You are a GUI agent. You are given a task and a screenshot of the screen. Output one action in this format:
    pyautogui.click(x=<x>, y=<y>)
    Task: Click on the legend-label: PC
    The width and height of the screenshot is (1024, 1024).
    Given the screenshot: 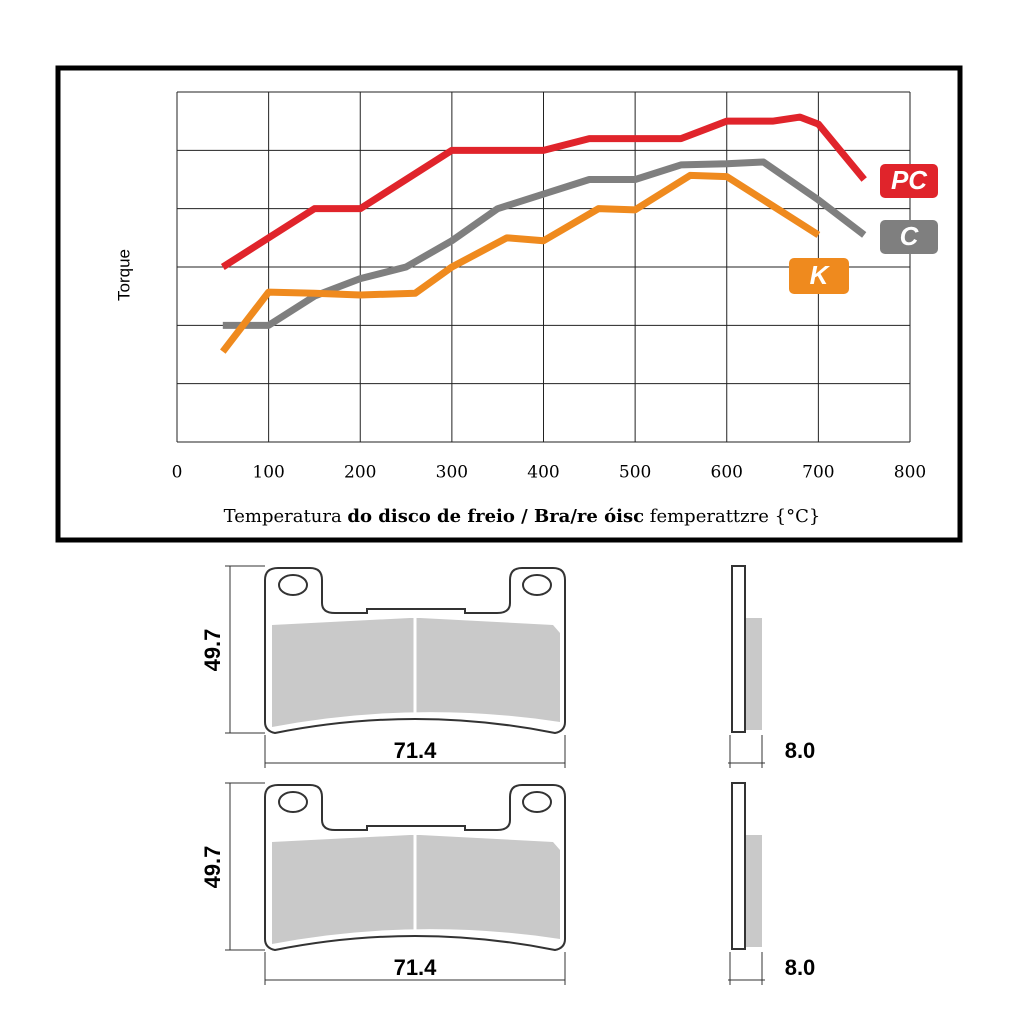 What is the action you would take?
    pyautogui.click(x=909, y=180)
    